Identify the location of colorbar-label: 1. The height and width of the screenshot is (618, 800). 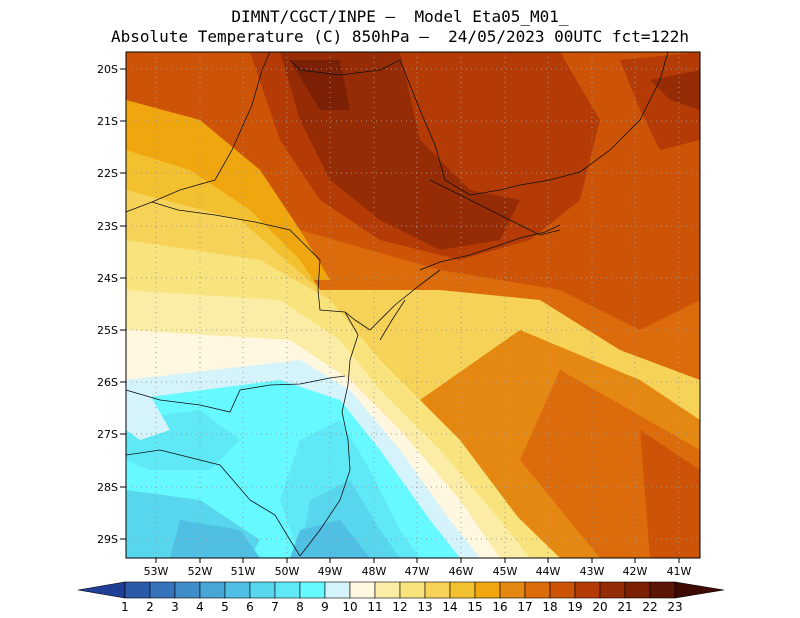
(125, 607).